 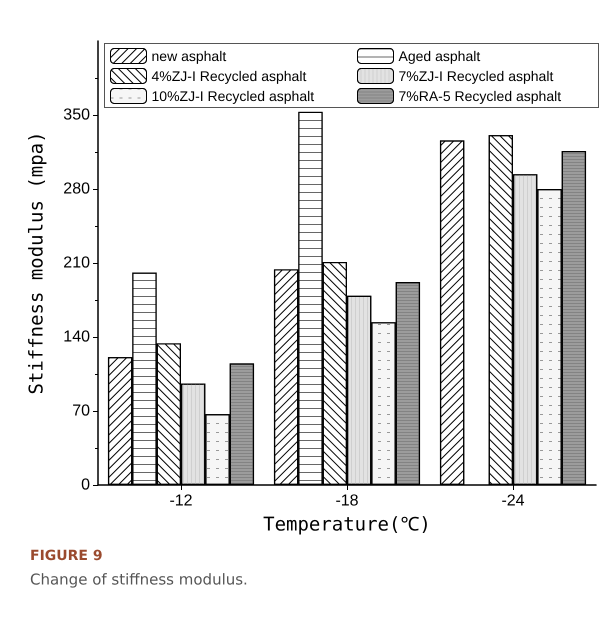 I want to click on y-tick-label: 70, so click(x=81, y=411).